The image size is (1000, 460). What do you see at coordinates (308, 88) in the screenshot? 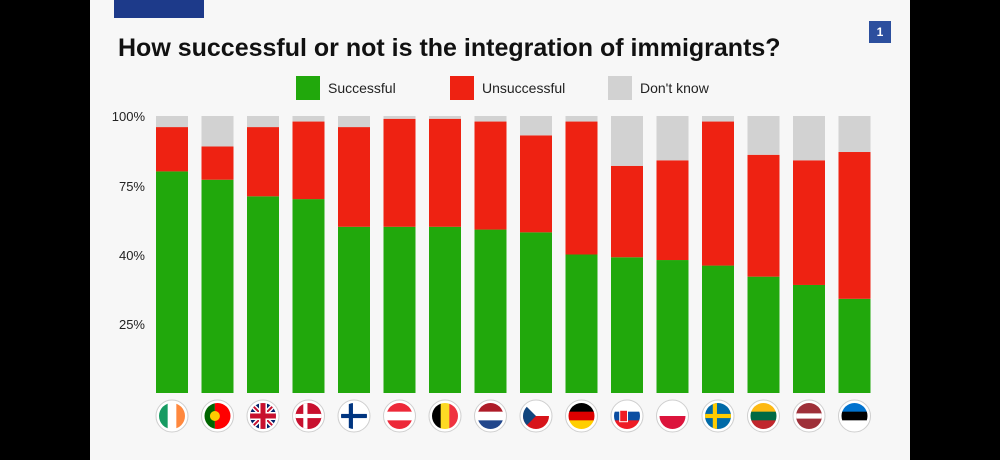
I see `legend-swatch-successful` at bounding box center [308, 88].